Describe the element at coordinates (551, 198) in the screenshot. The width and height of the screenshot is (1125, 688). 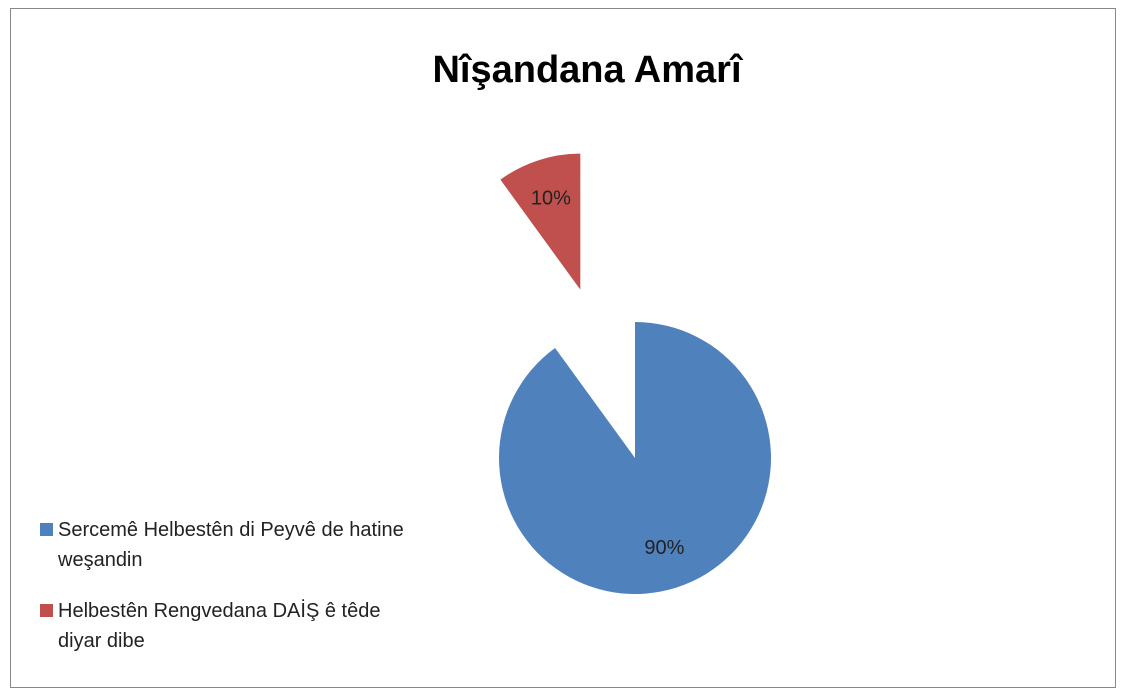
I see `data-label: 10%` at that location.